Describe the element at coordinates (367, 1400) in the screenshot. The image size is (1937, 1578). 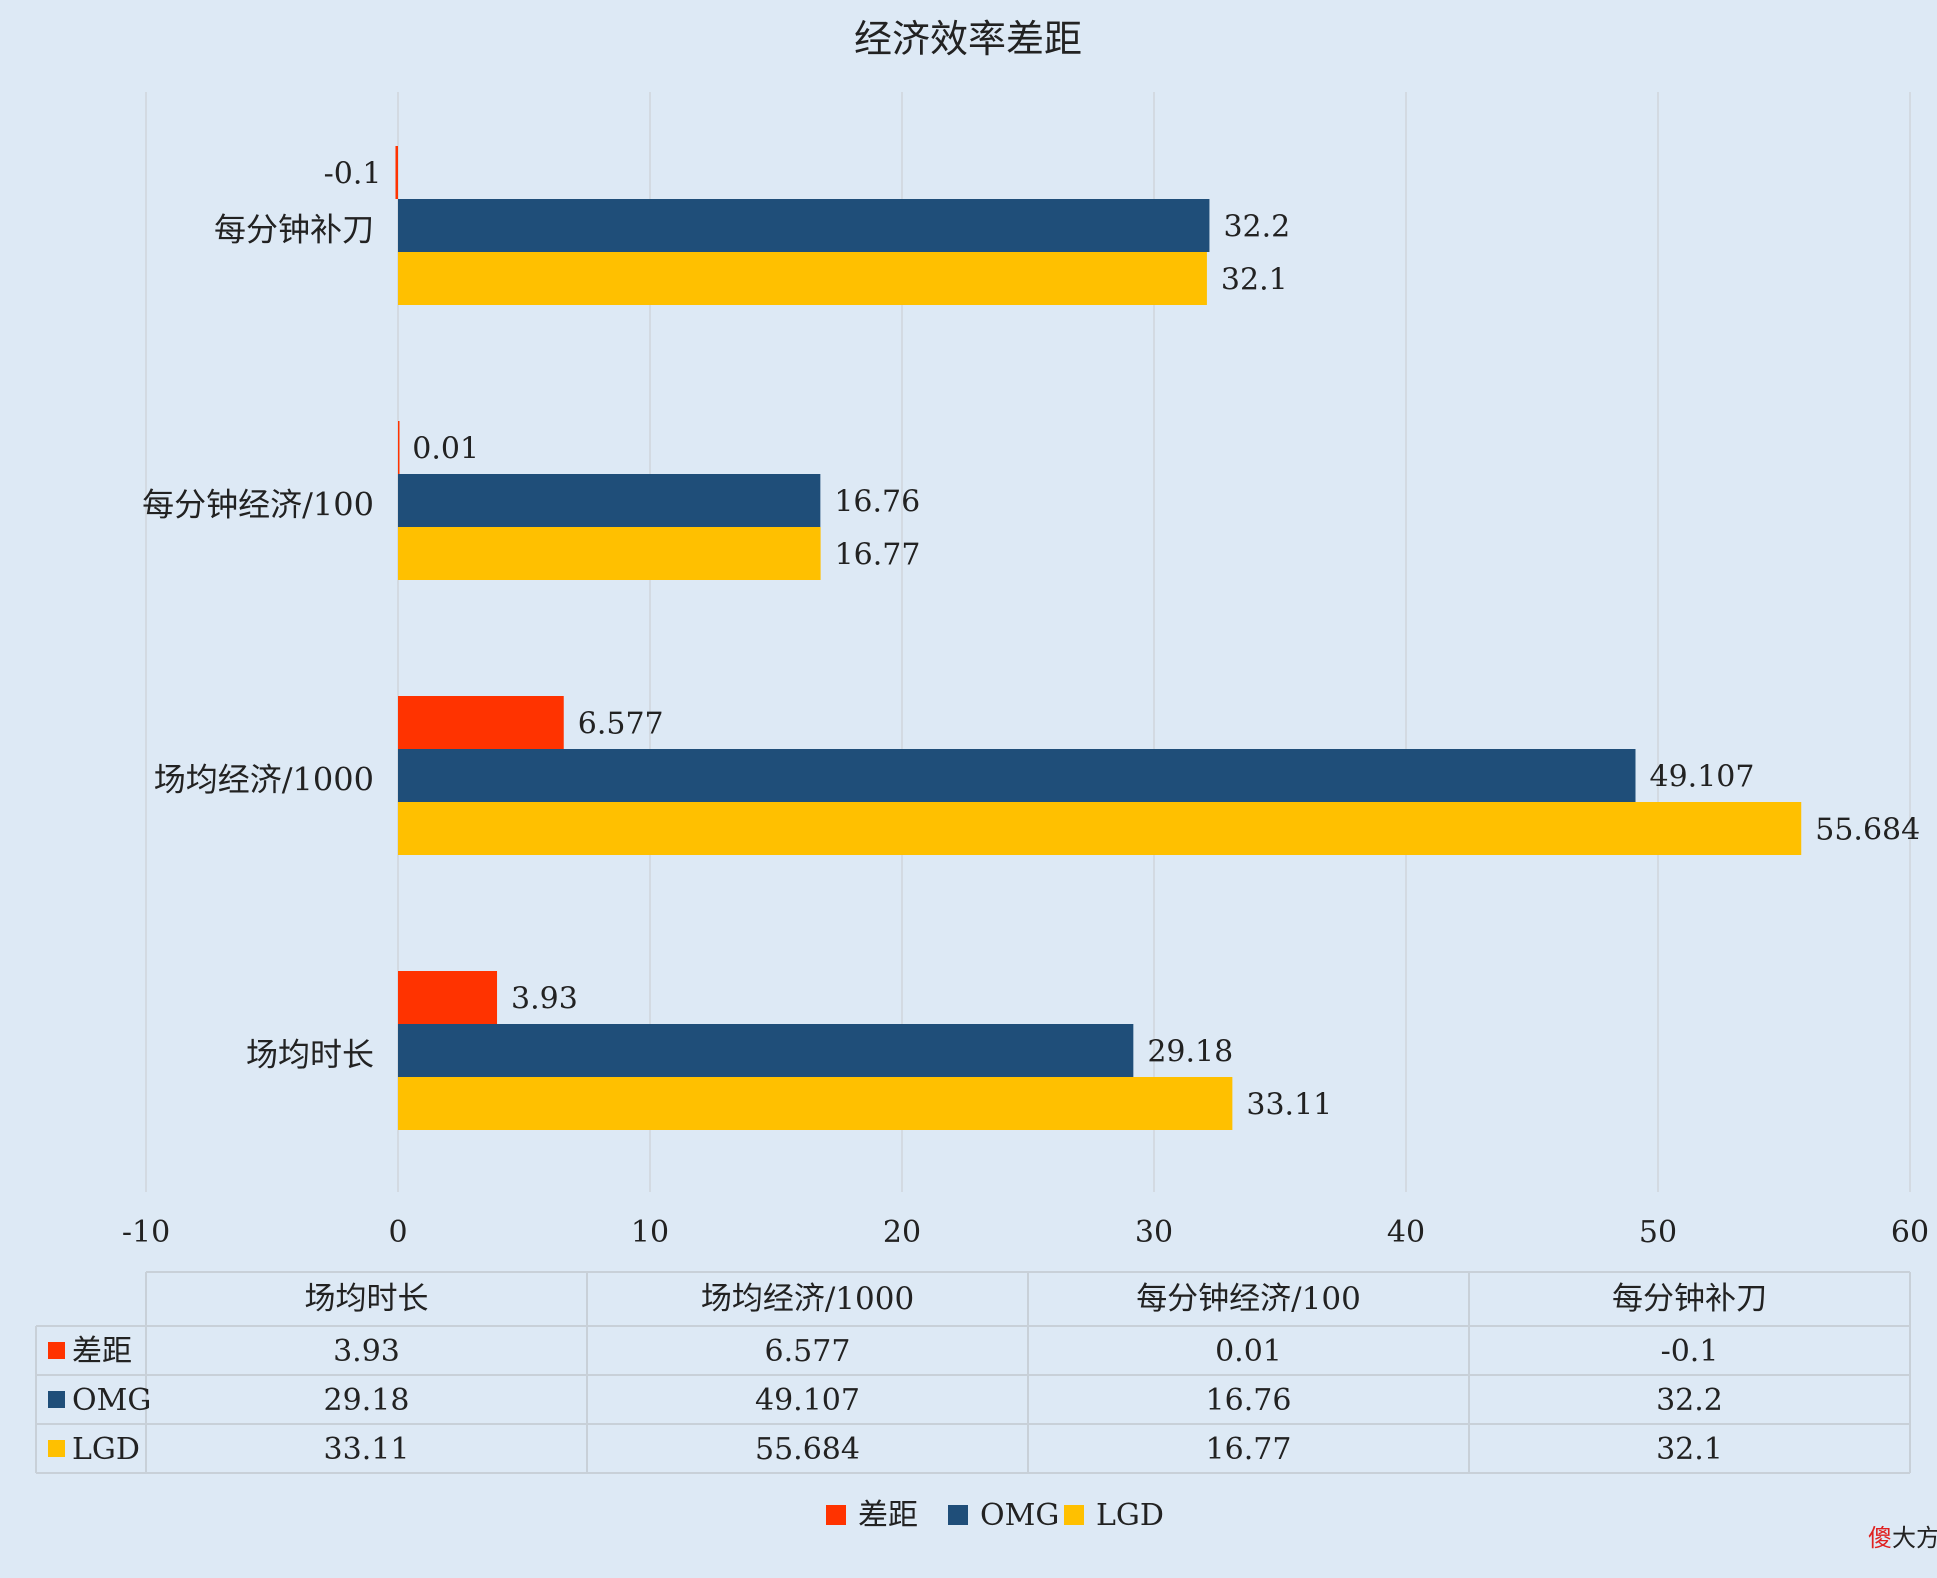
I see `table-cell: 29.18` at that location.